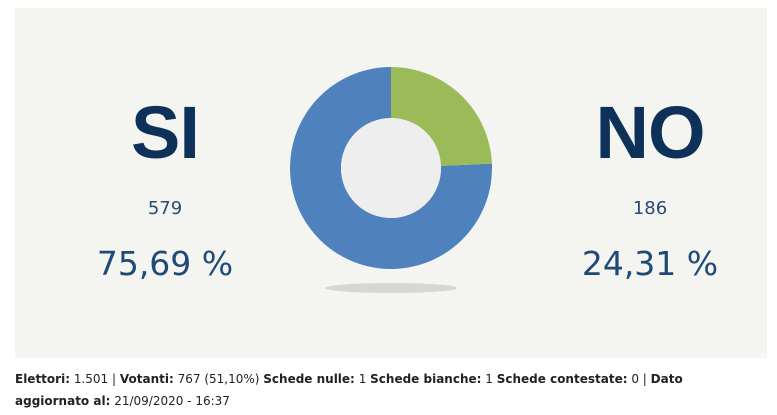 The image size is (777, 415). What do you see at coordinates (650, 208) in the screenshot?
I see `no-count: 186` at bounding box center [650, 208].